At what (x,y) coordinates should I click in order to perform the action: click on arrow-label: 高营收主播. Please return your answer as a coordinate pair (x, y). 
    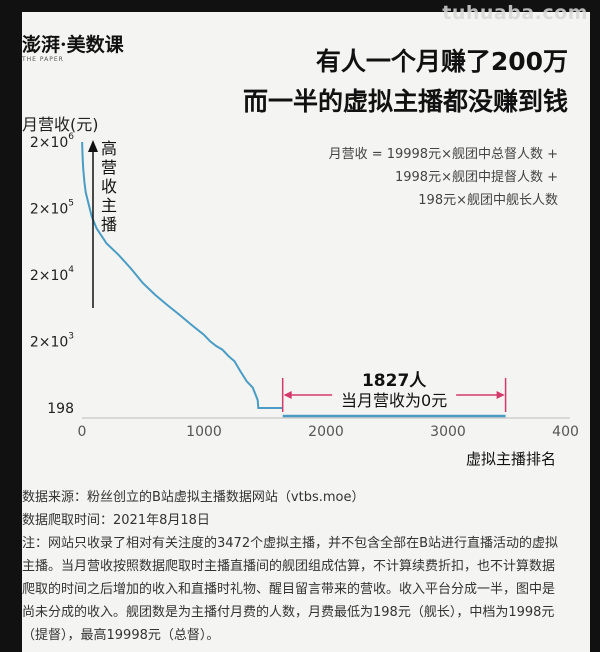
    Looking at the image, I should click on (109, 186).